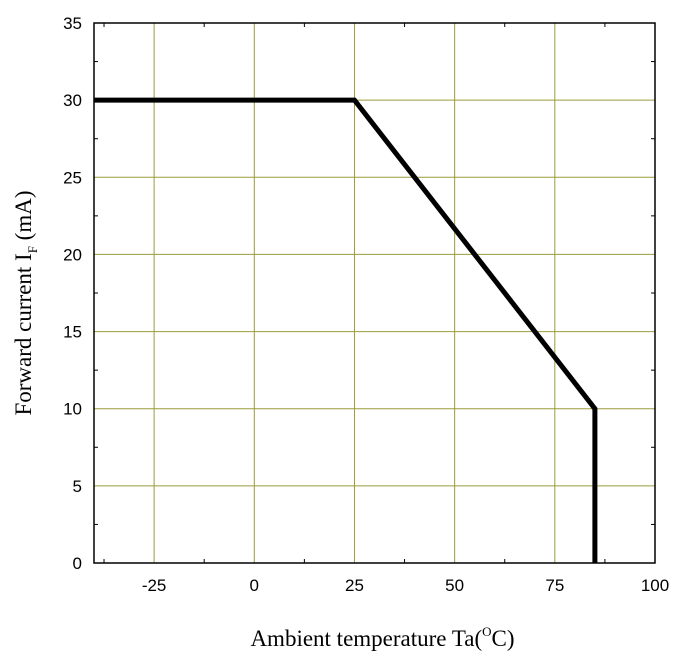 Image resolution: width=673 pixels, height=662 pixels. What do you see at coordinates (72, 293) in the screenshot?
I see `y-tick-labels: 0 5 10 15 20 25 30 35` at bounding box center [72, 293].